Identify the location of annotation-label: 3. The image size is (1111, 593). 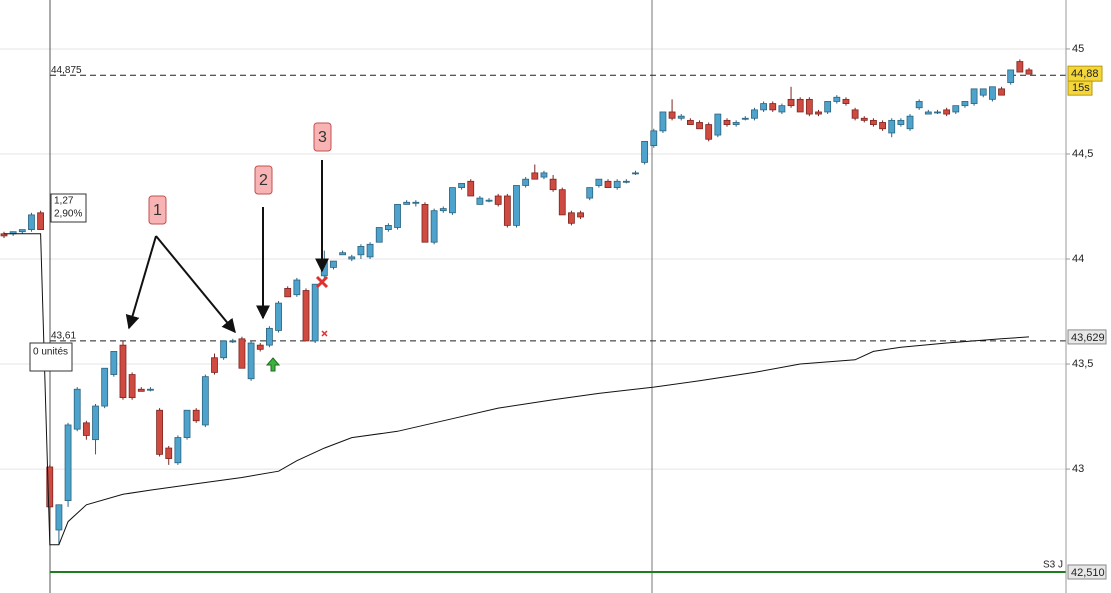
(322, 137).